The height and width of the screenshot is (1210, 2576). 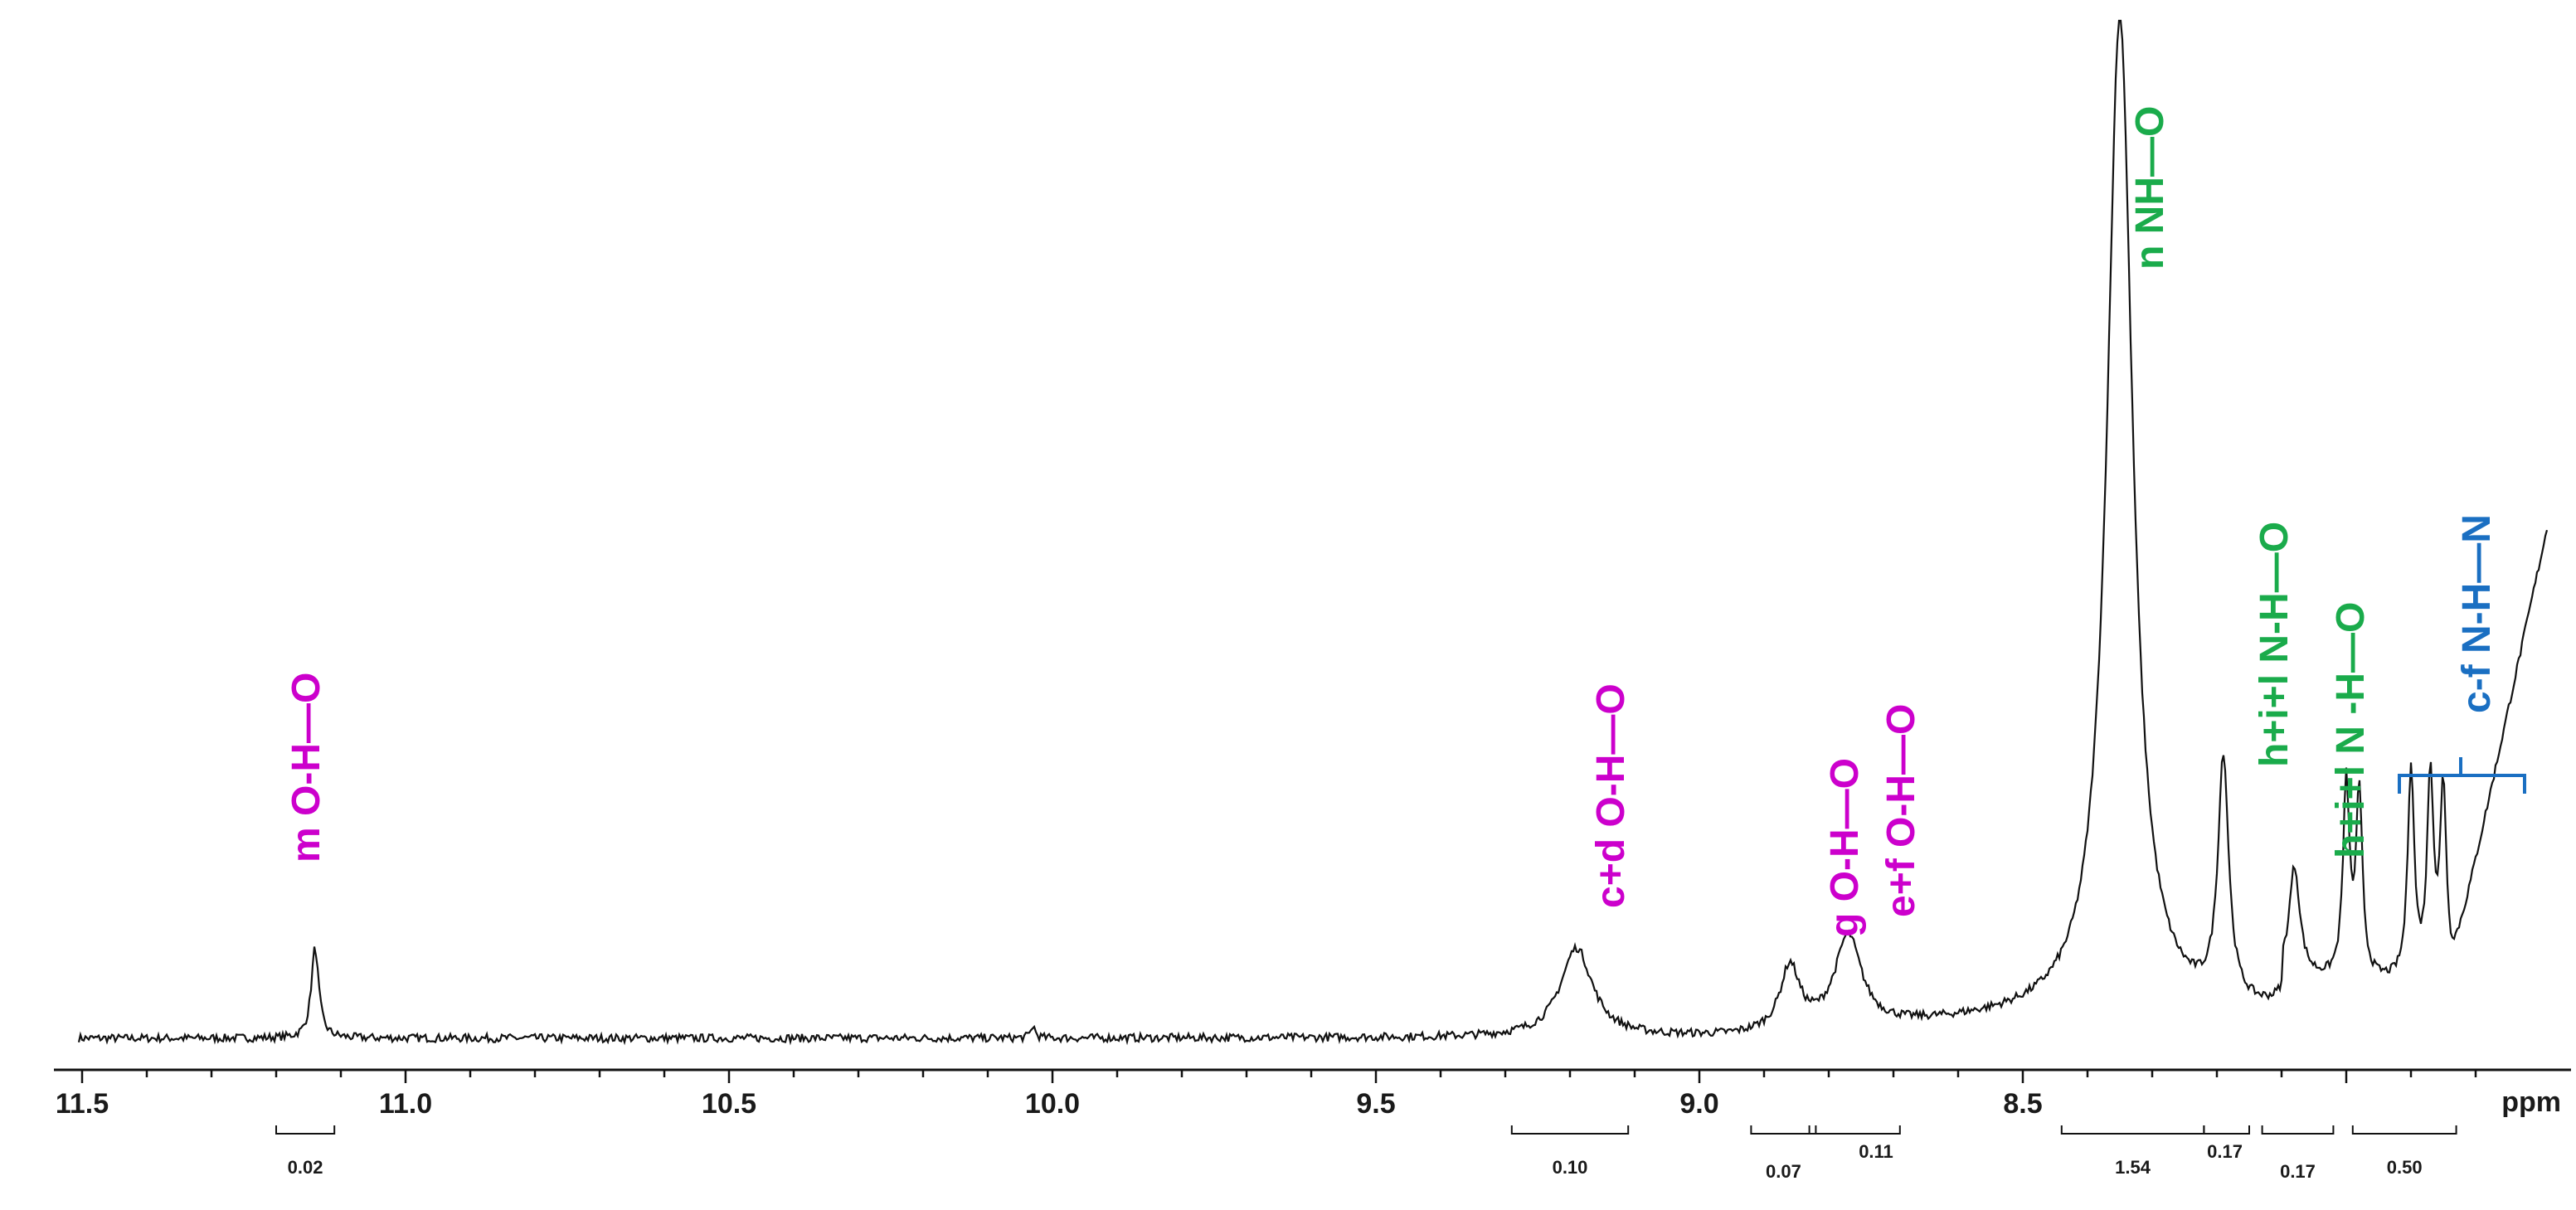 What do you see at coordinates (1052, 1104) in the screenshot?
I see `tick-label: 10.0` at bounding box center [1052, 1104].